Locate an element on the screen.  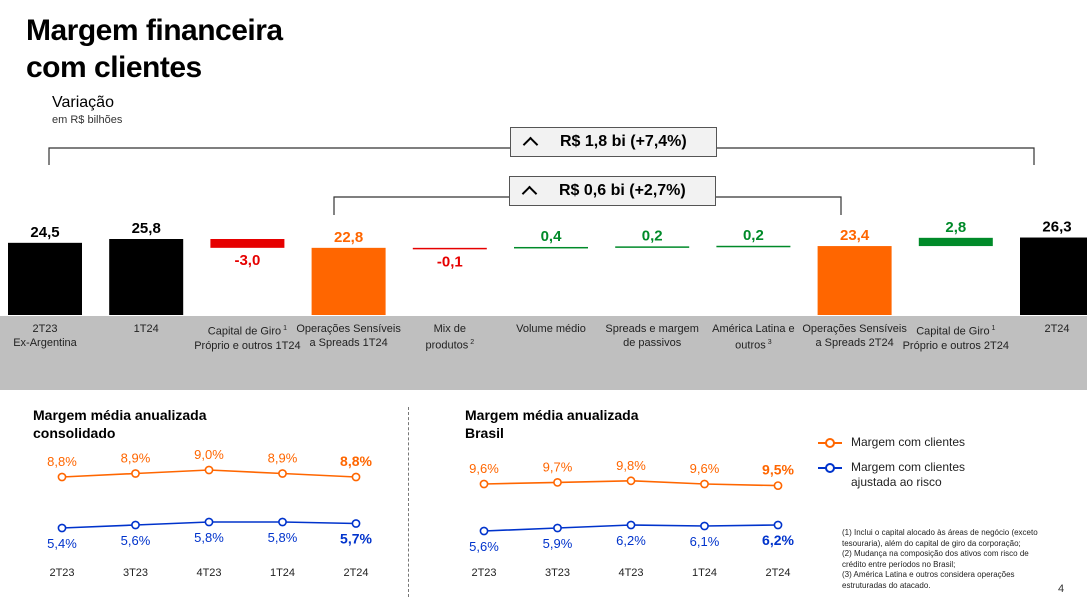
legend-label-line-2: ajustada ao risco is located at coordinates (896, 482).